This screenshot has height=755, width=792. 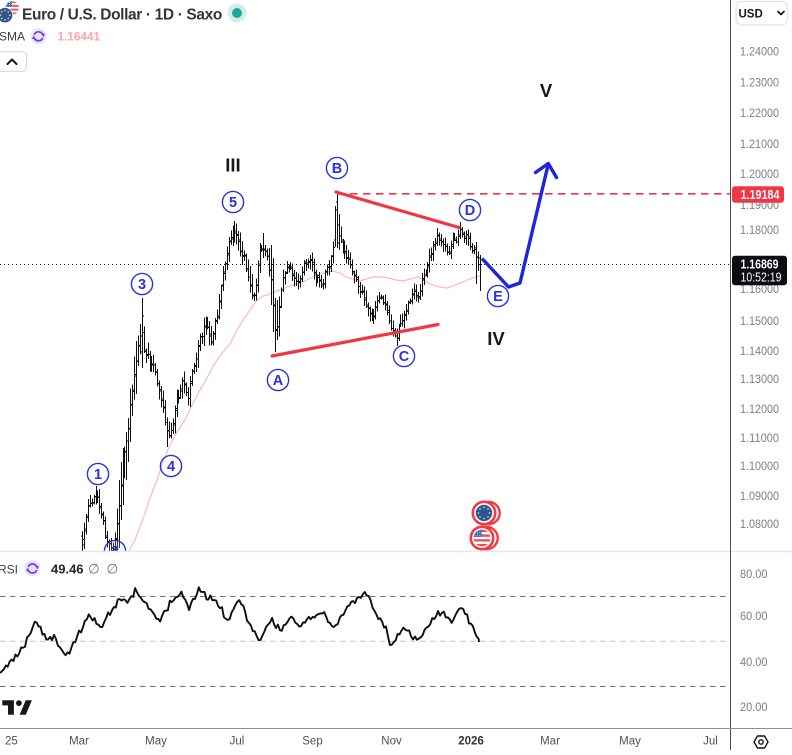 I want to click on svg-text: 1.16000, so click(x=759, y=289).